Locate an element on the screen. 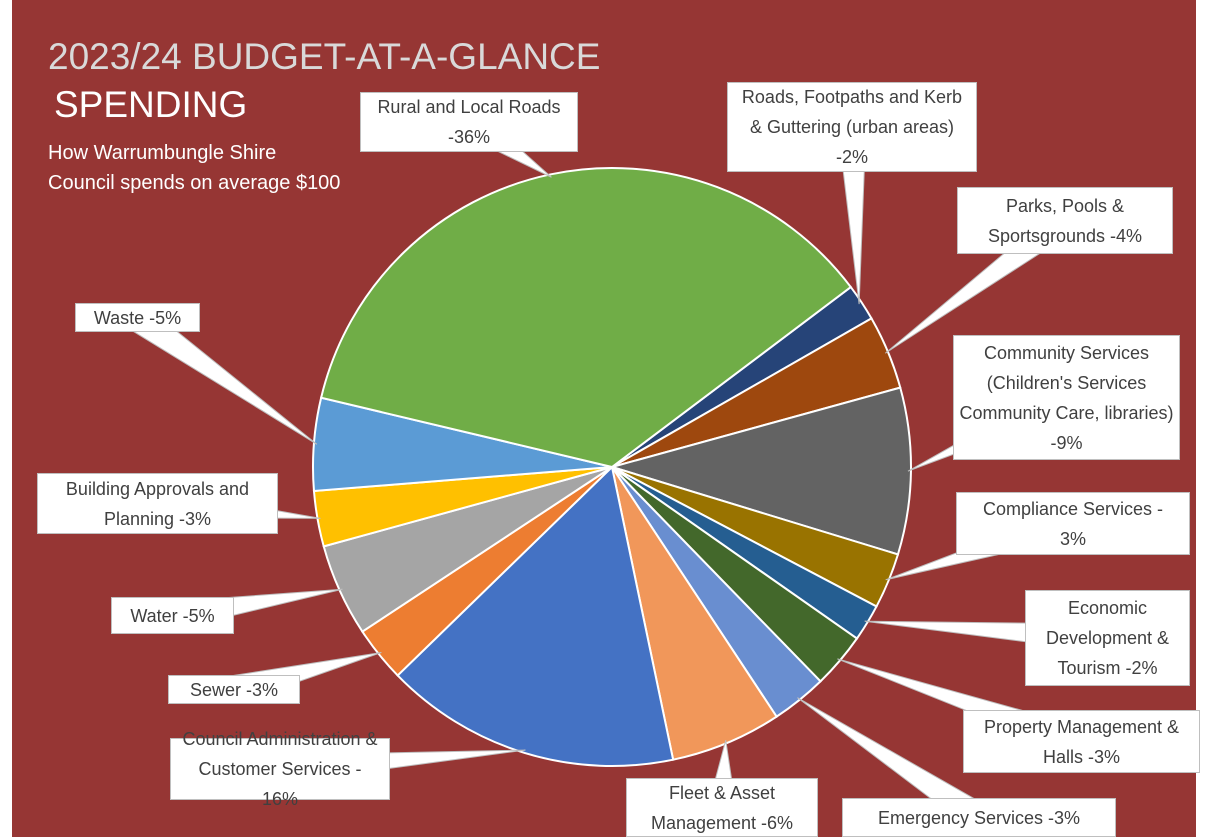 The height and width of the screenshot is (837, 1208). slice-label: Fleet & Asset Management -6% is located at coordinates (722, 807).